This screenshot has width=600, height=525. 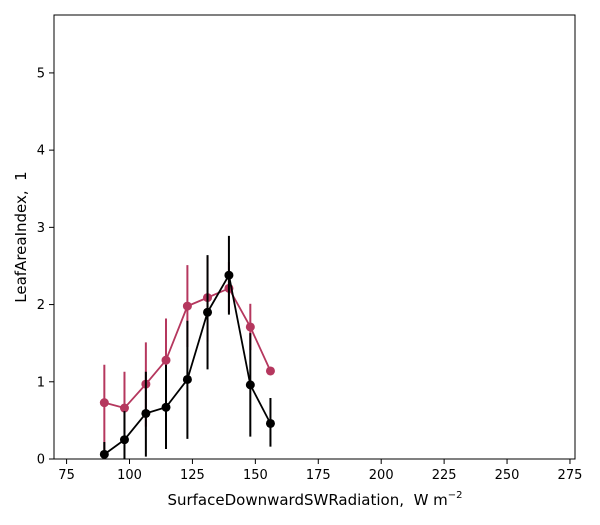 I want to click on y-tick-label: 4, so click(x=41, y=151).